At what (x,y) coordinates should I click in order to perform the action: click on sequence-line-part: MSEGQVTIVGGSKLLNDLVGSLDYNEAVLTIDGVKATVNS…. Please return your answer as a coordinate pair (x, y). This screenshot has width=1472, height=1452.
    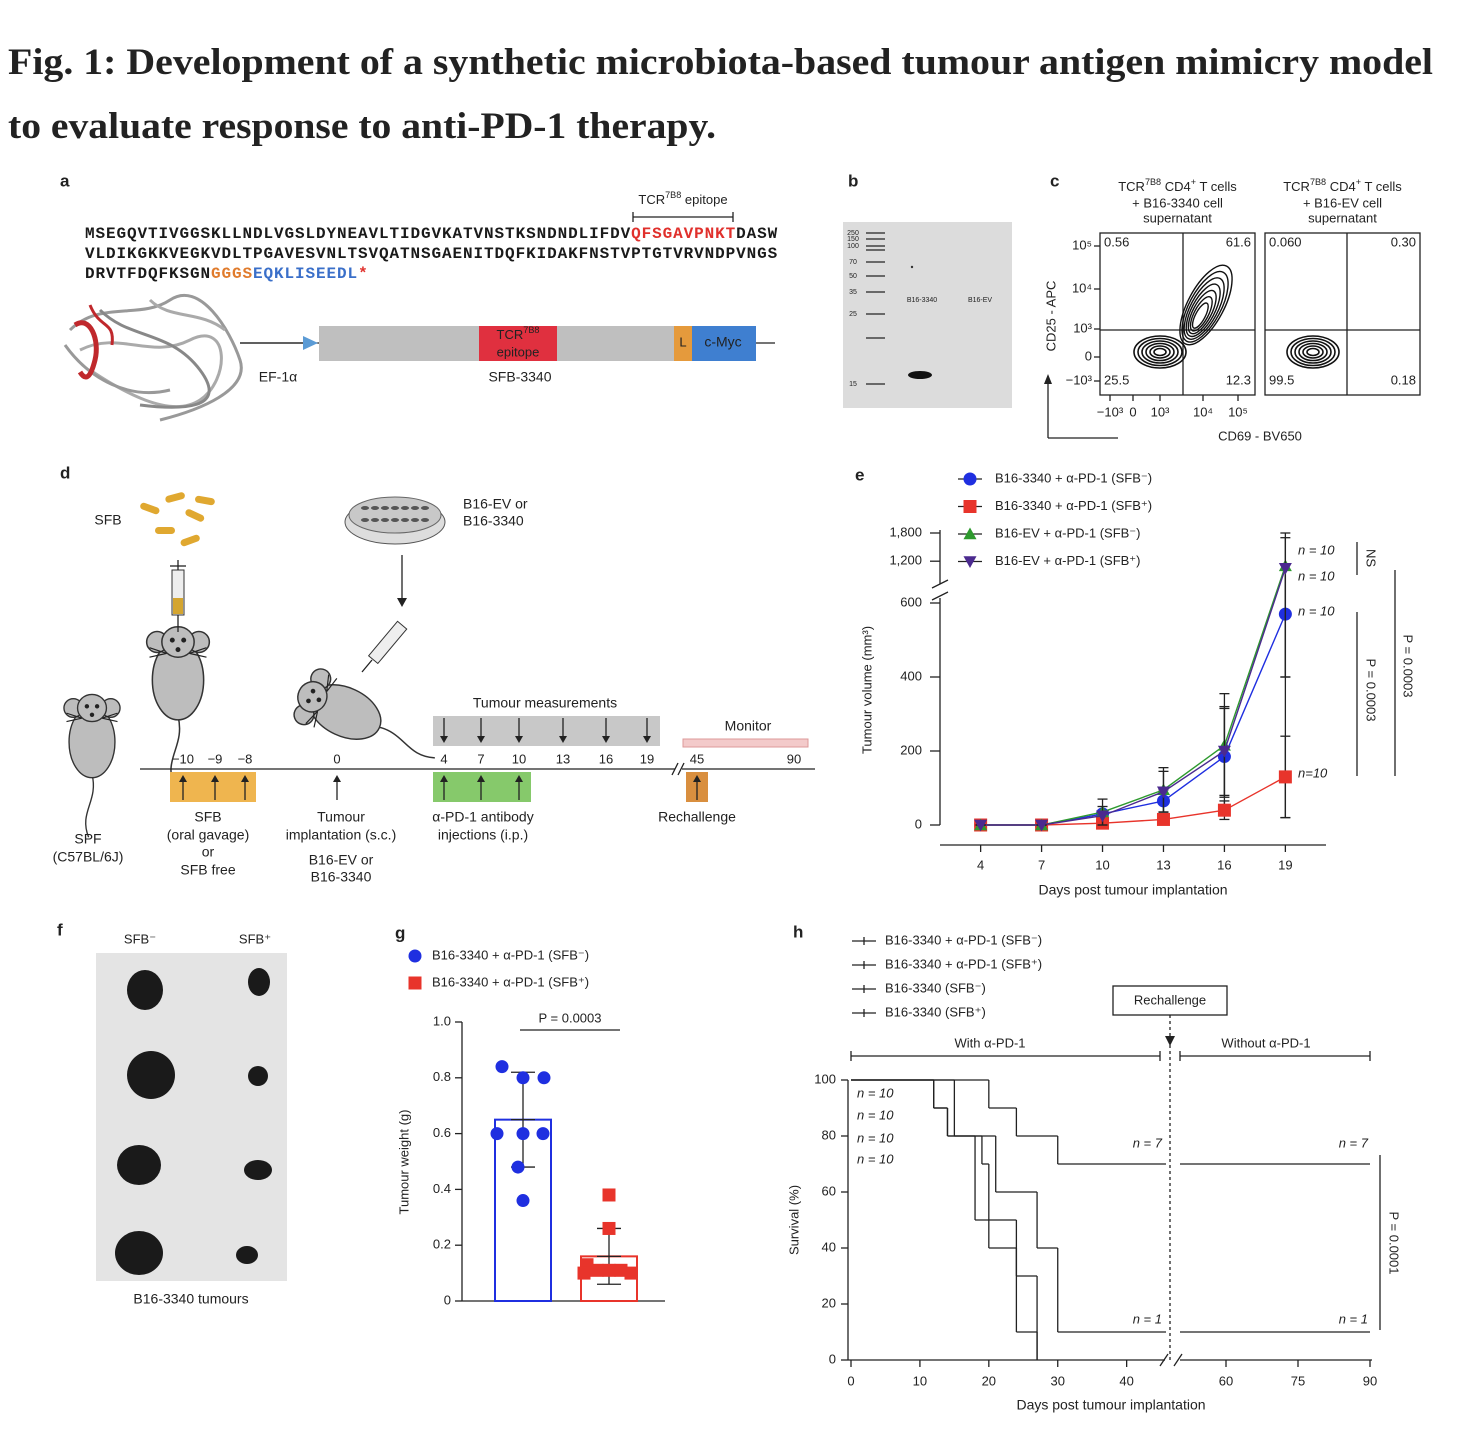
    Looking at the image, I should click on (358, 234).